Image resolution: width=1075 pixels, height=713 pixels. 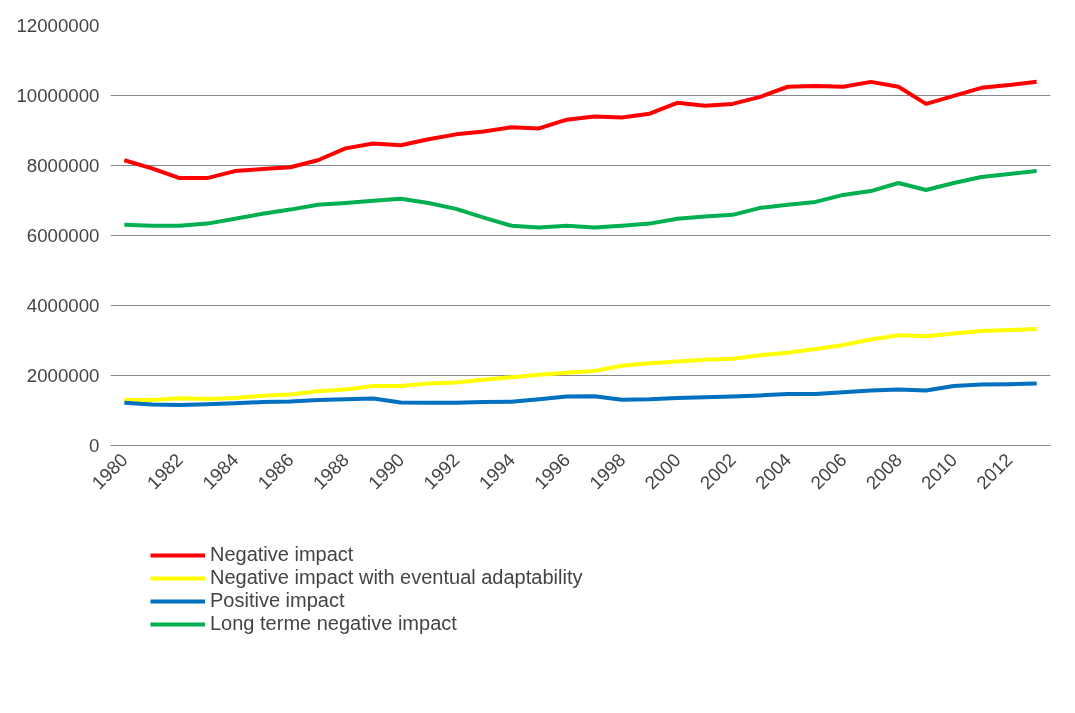 I want to click on legend-label: Positive impact, so click(x=277, y=600).